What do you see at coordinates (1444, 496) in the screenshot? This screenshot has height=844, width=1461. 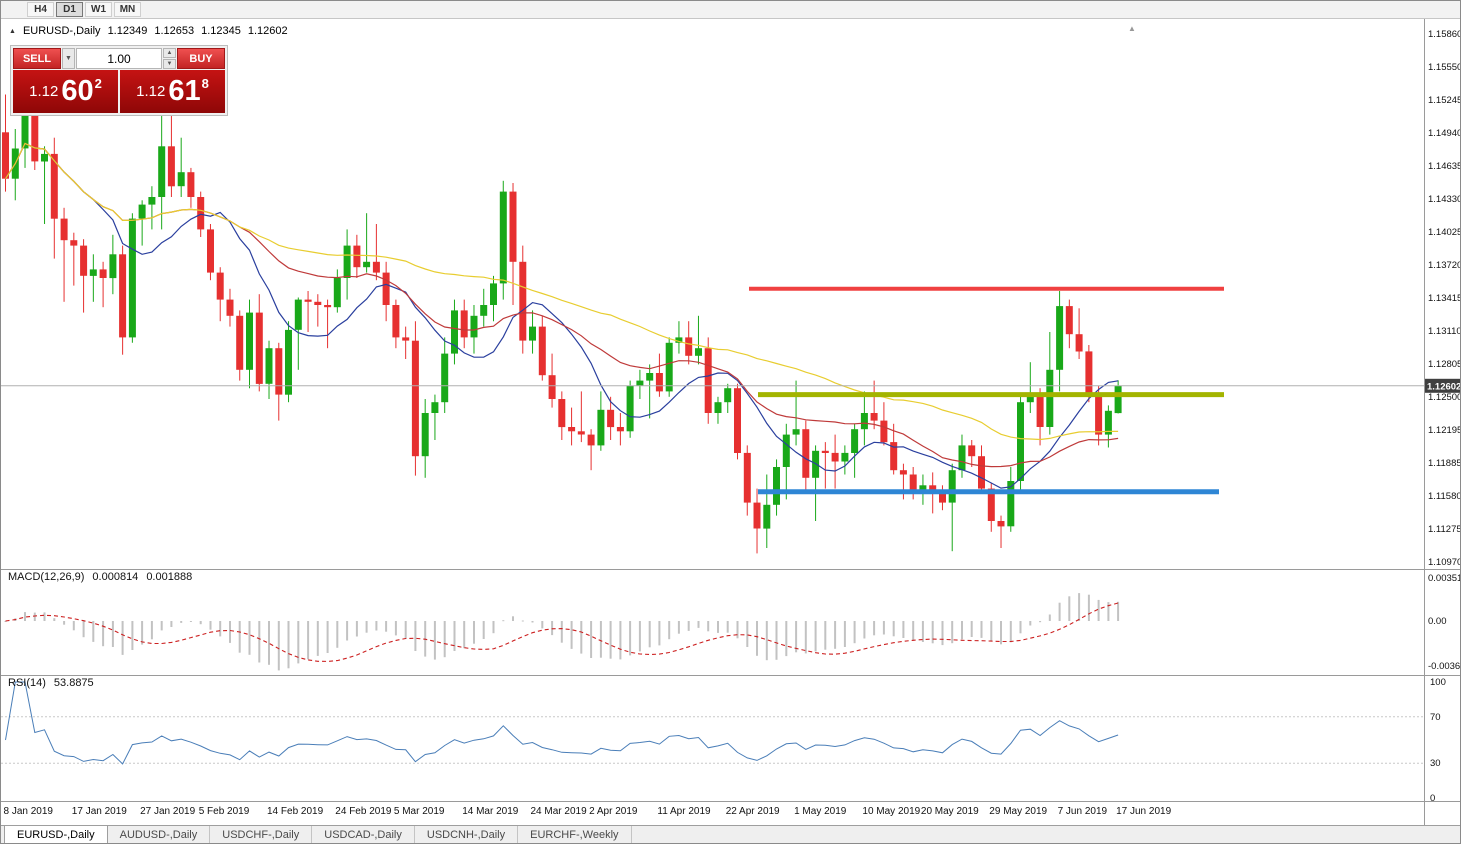 I see `svg-text: 1.11580` at bounding box center [1444, 496].